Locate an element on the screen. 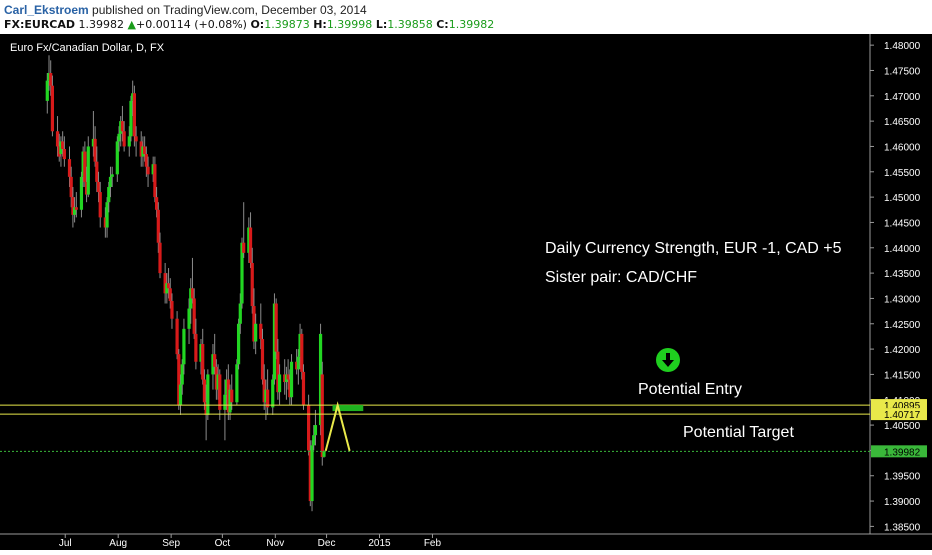 Image resolution: width=932 pixels, height=555 pixels. price-tick-label: 1.39000 is located at coordinates (902, 502).